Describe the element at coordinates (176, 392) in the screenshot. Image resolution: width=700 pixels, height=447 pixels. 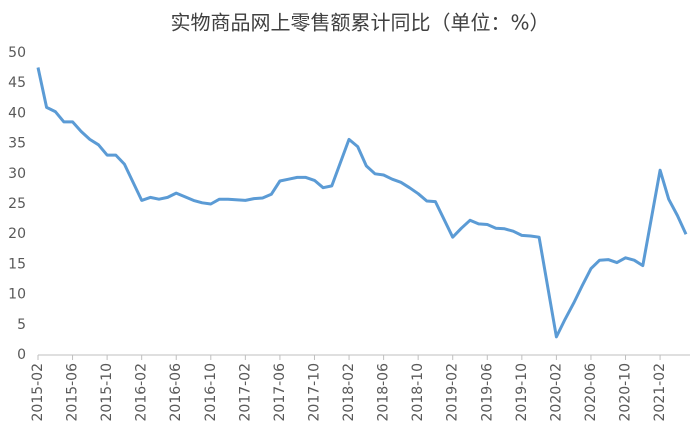
I see `x-tick-label: 2016-06` at that location.